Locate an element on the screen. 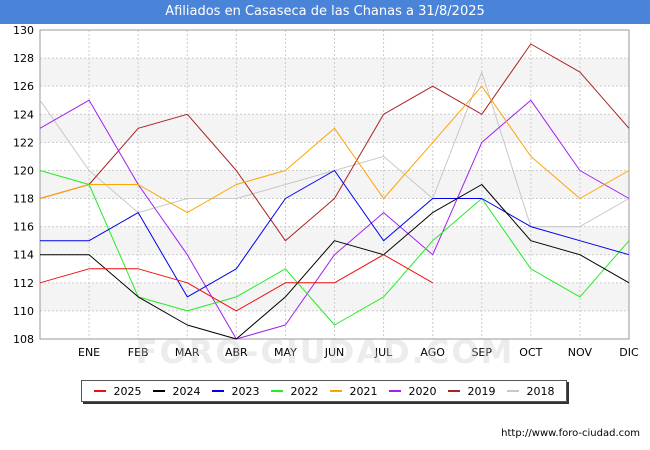 The width and height of the screenshot is (650, 450). x-tick-label: NOV is located at coordinates (580, 352).